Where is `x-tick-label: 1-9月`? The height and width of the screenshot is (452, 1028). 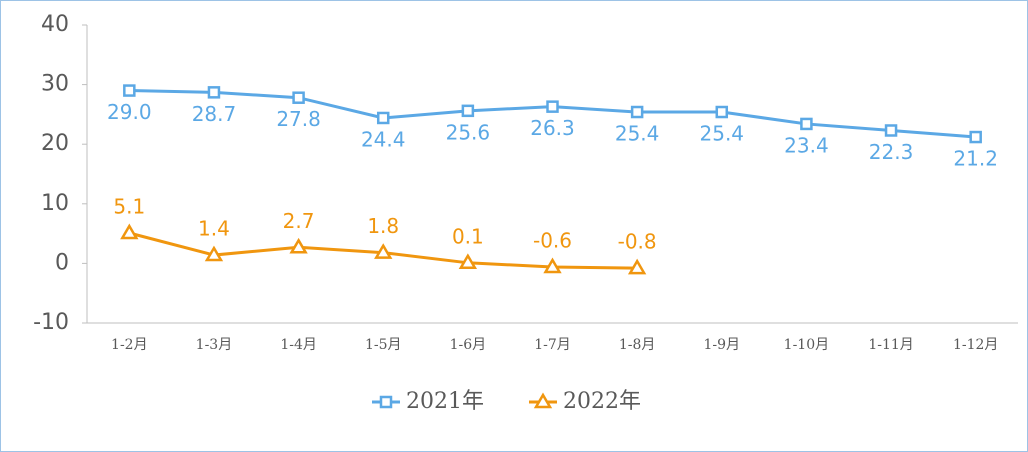
x-tick-label: 1-9月 is located at coordinates (721, 345).